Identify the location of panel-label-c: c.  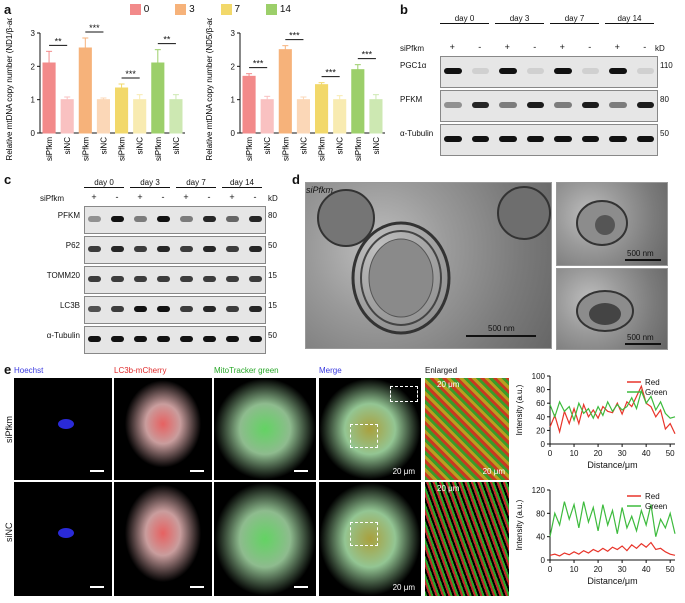
(8, 179).